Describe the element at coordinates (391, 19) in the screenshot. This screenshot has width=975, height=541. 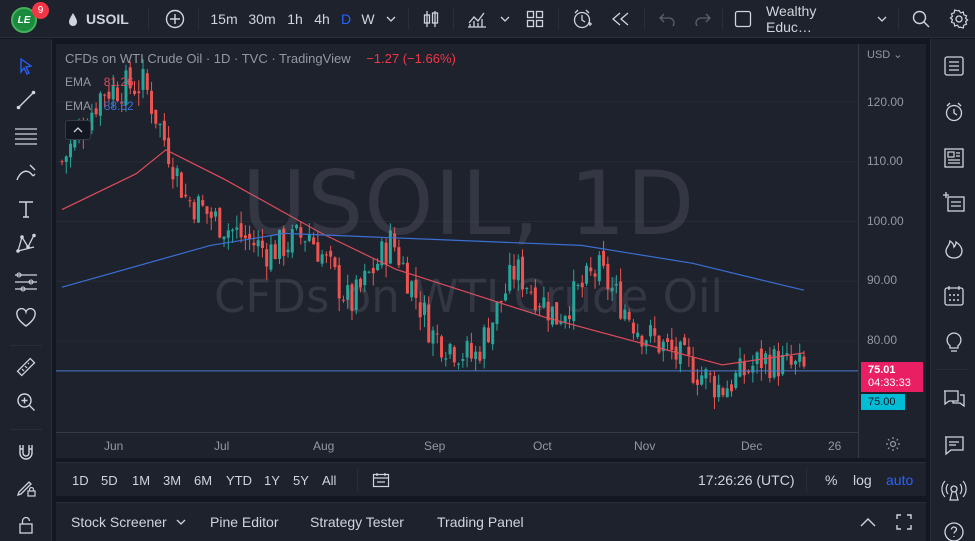
I see `interval-chevron-down-icon` at that location.